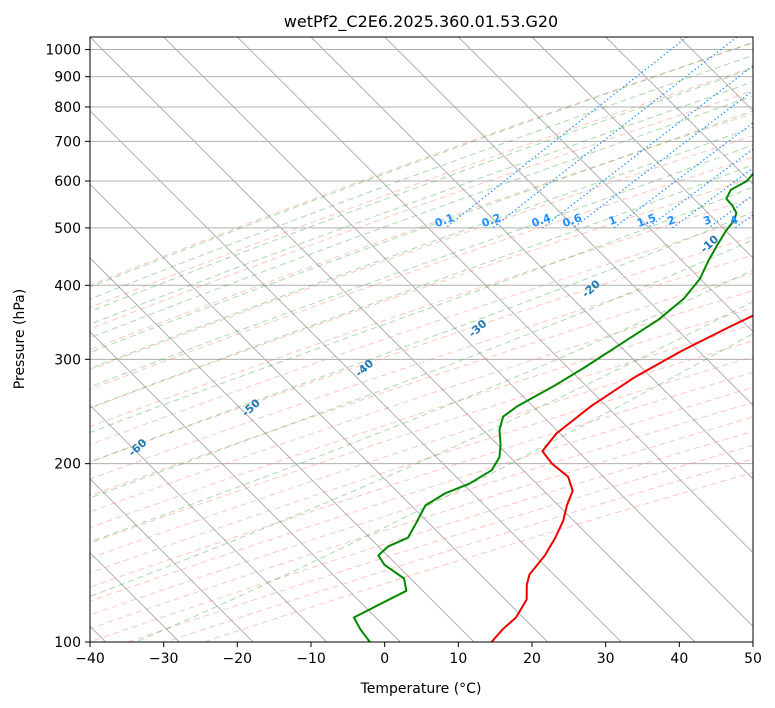 This screenshot has width=775, height=708. I want to click on x-tick-label: −30, so click(164, 659).